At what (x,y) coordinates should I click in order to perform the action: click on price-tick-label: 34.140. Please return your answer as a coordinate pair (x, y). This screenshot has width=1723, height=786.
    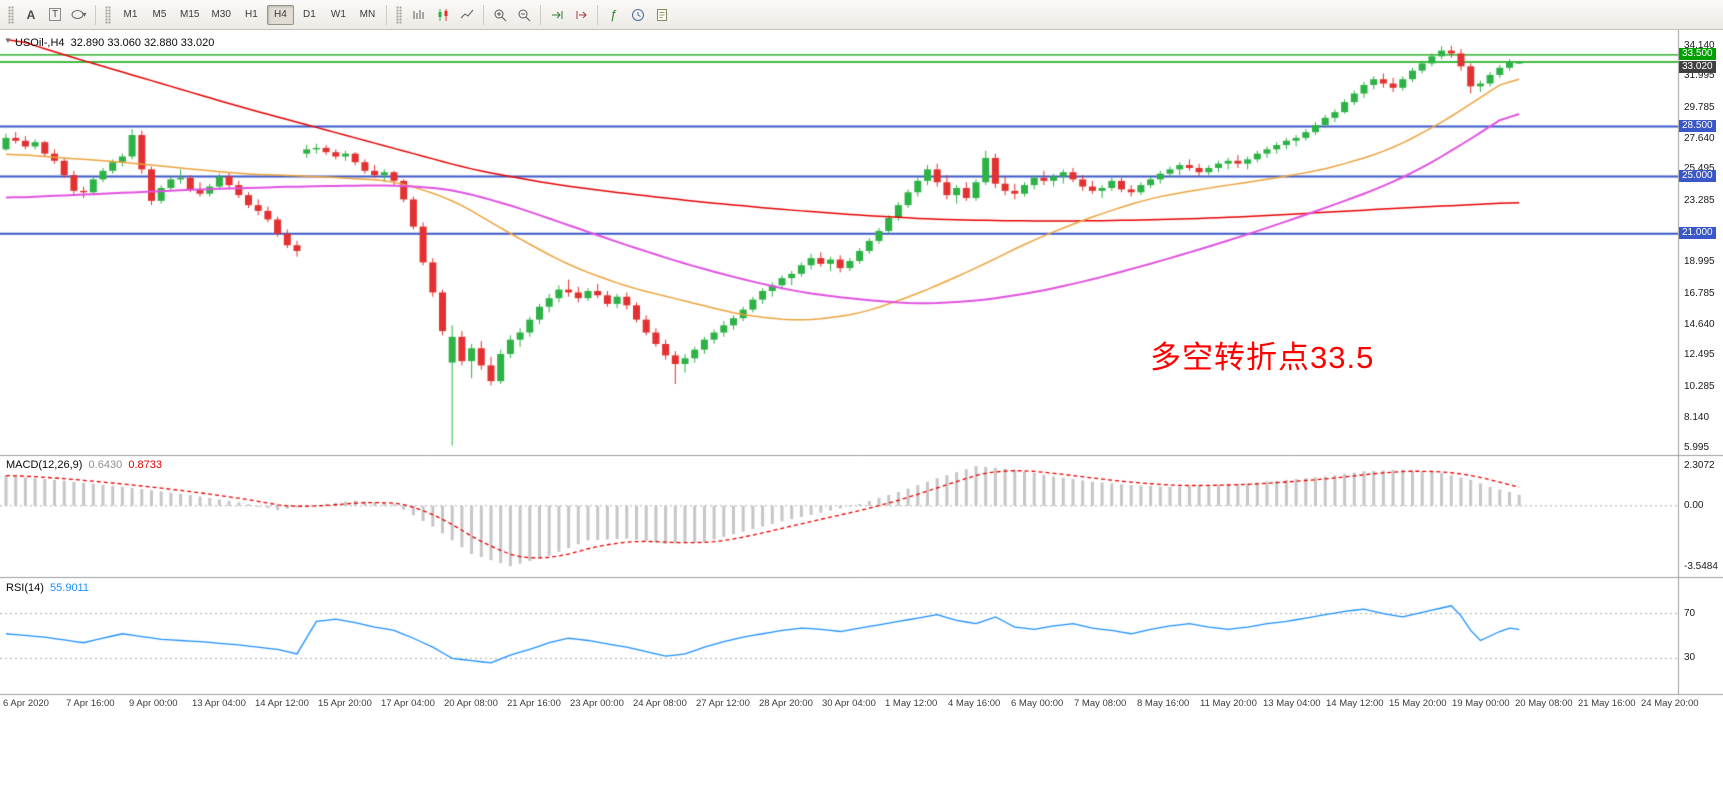
    Looking at the image, I should click on (1699, 45).